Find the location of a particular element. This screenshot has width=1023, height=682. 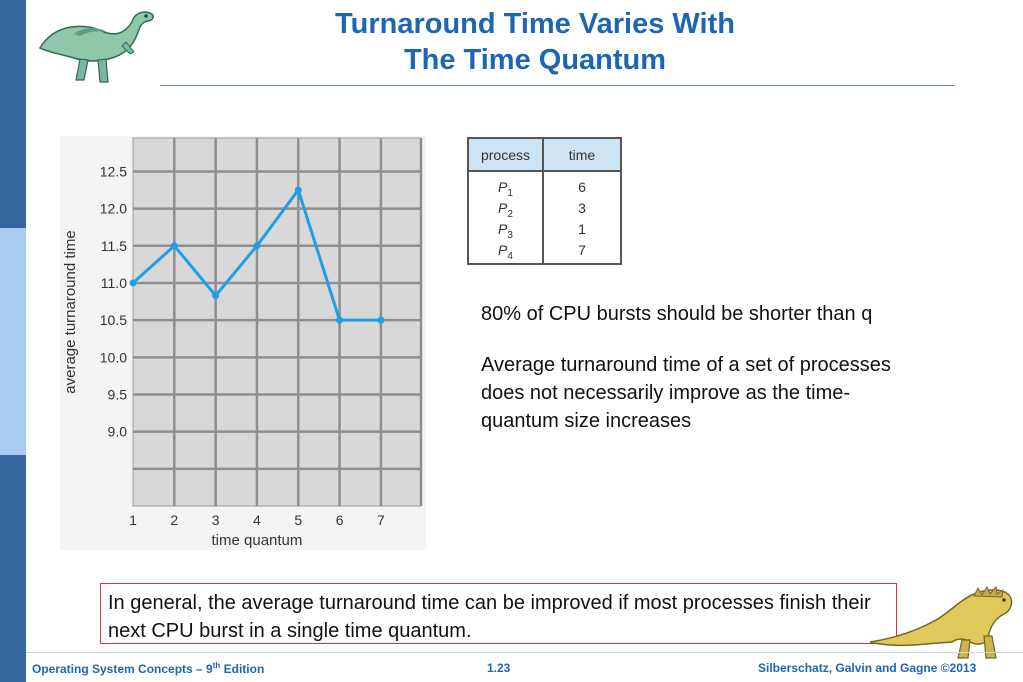

time-cell: 3 is located at coordinates (582, 208).